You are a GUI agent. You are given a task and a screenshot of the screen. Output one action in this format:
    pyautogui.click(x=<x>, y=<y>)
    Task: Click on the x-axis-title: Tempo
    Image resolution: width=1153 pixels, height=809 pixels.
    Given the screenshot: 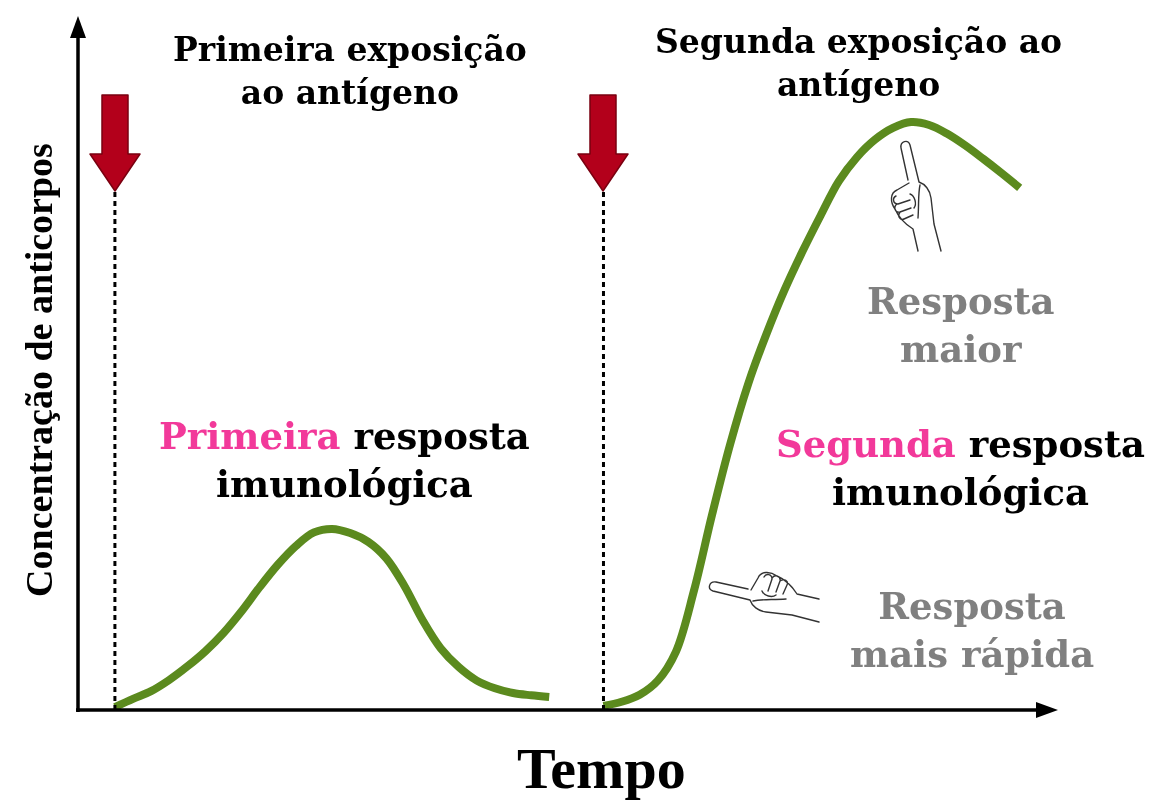 What is the action you would take?
    pyautogui.click(x=601, y=768)
    